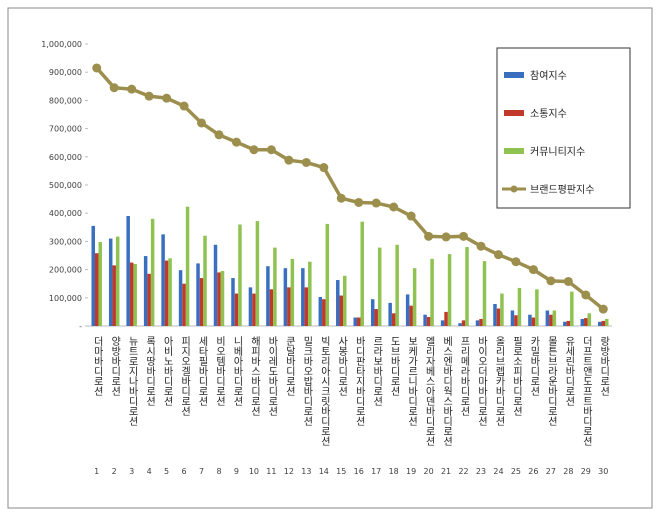 The image size is (660, 523). I want to click on y-tick-label: 100,000, so click(65, 298).